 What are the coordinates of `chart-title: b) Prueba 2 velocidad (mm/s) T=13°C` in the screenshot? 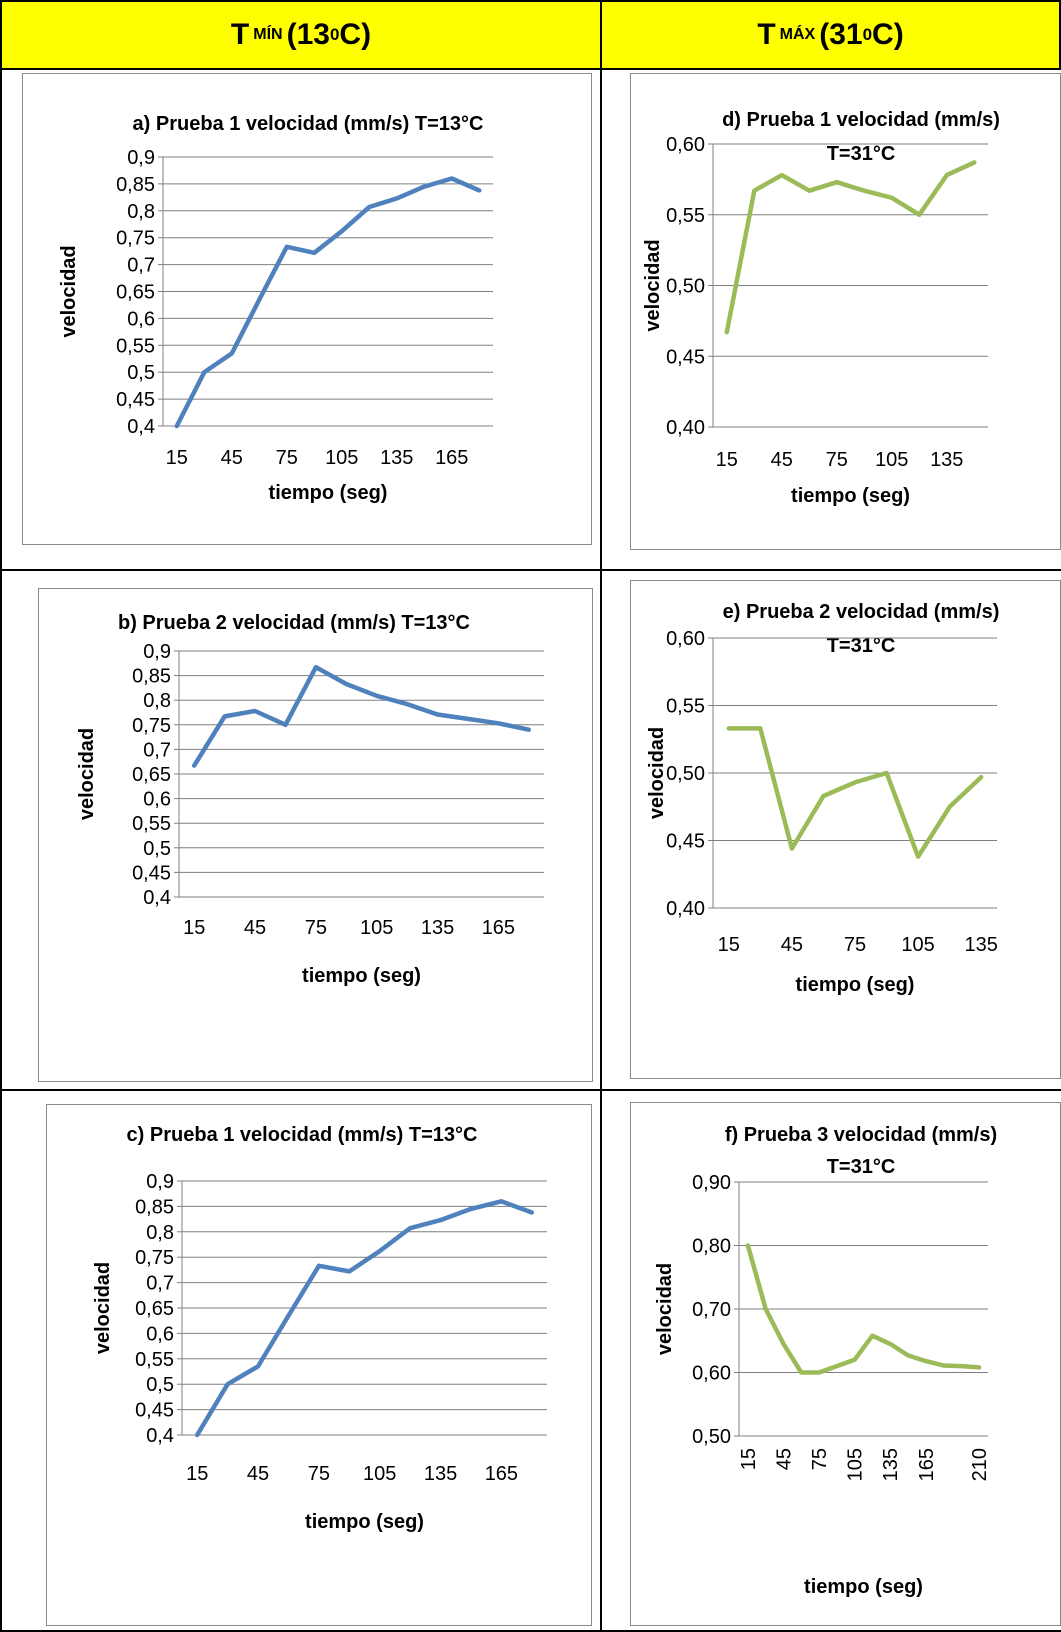 It's located at (294, 623).